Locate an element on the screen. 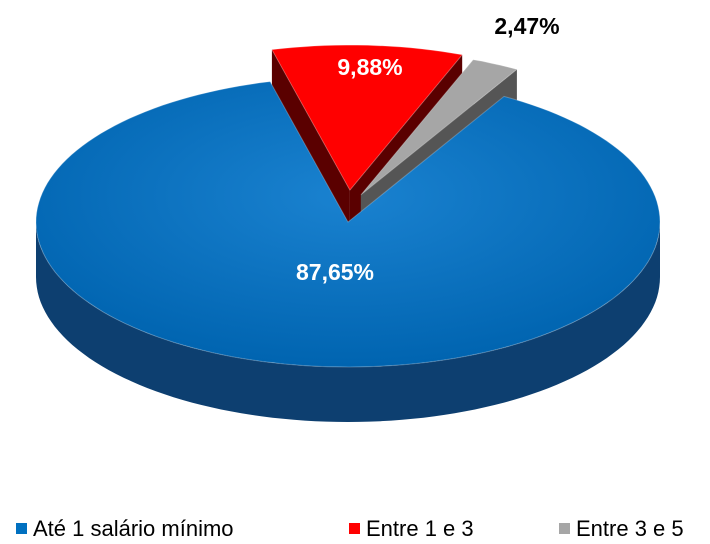 The width and height of the screenshot is (710, 544). legend-label: Até 1 salário mínimo is located at coordinates (133, 528).